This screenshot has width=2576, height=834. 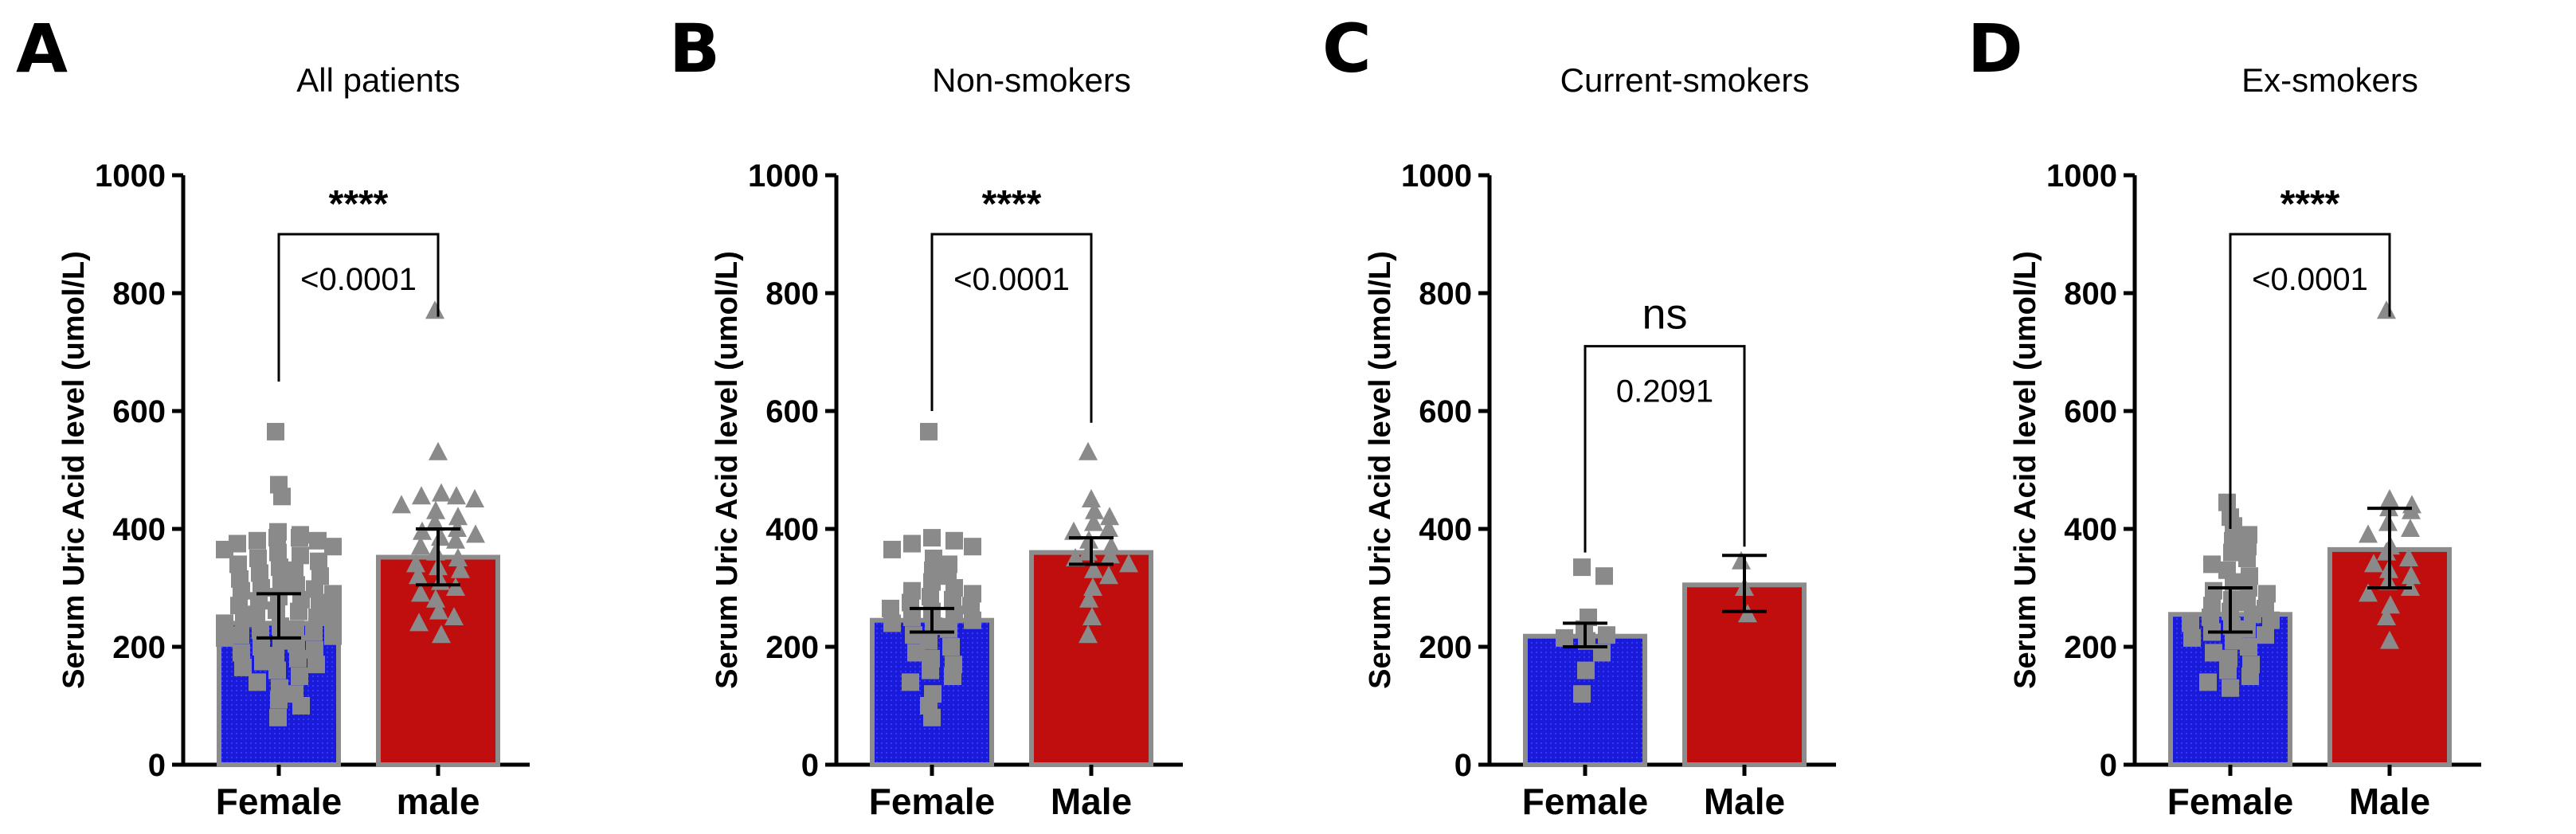 I want to click on y-tick-label: 400, so click(x=139, y=529).